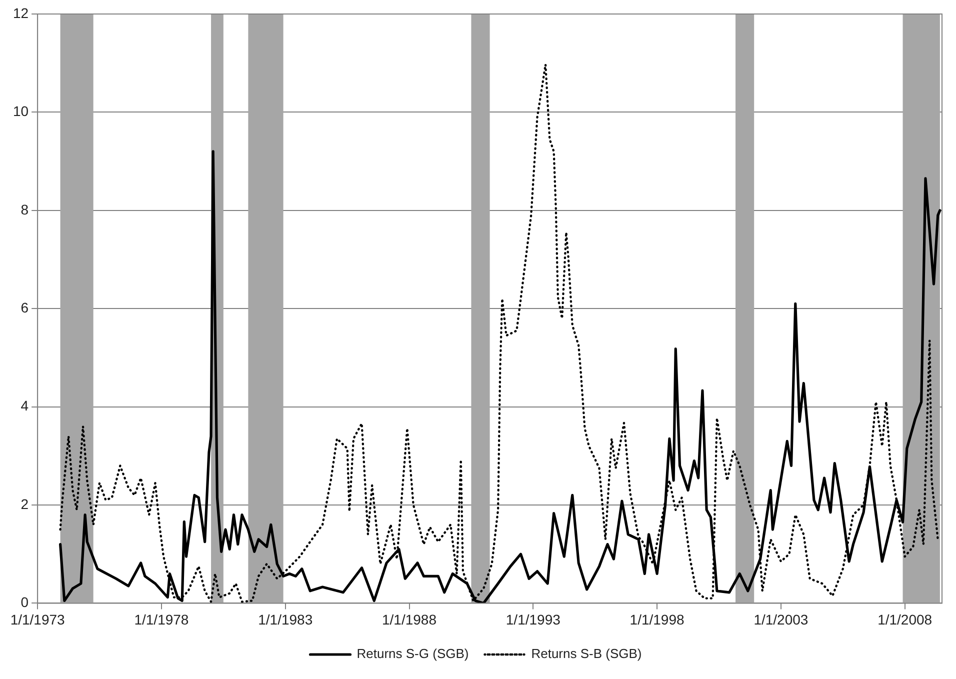  What do you see at coordinates (24, 209) in the screenshot?
I see `y-tick-label: 8` at bounding box center [24, 209].